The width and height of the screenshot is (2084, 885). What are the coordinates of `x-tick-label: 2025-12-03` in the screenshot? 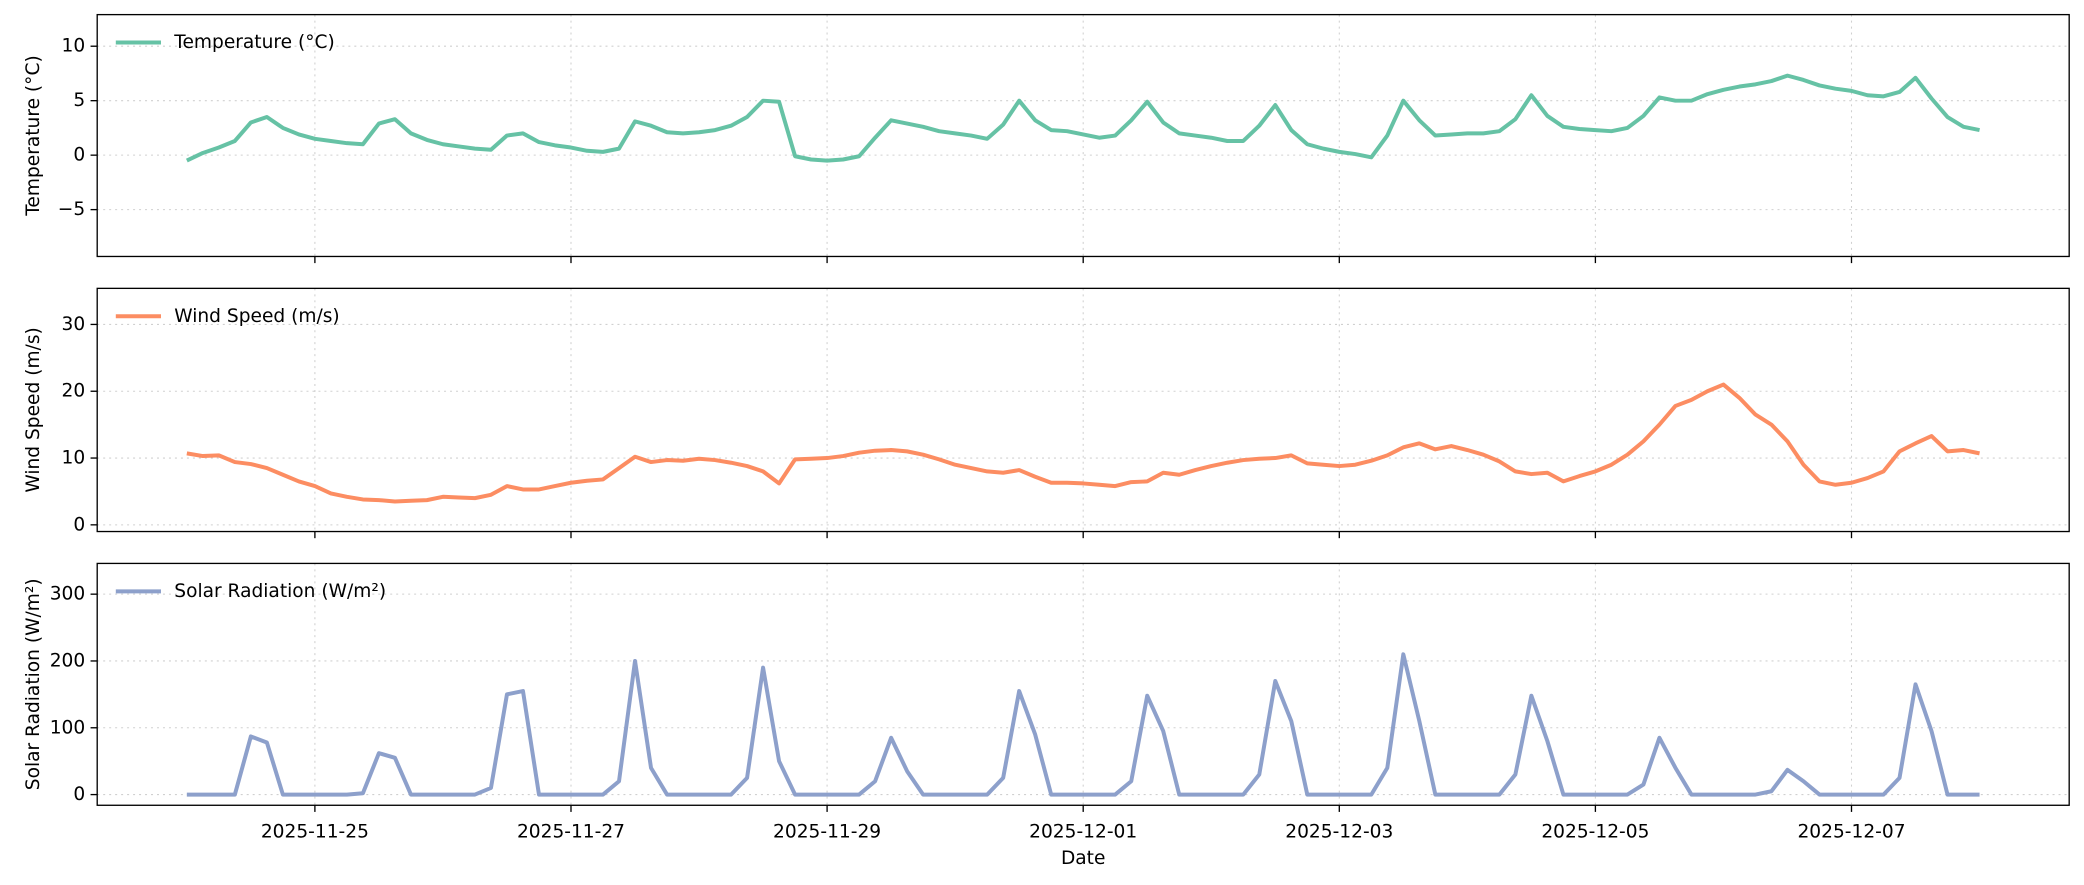 It's located at (1339, 831).